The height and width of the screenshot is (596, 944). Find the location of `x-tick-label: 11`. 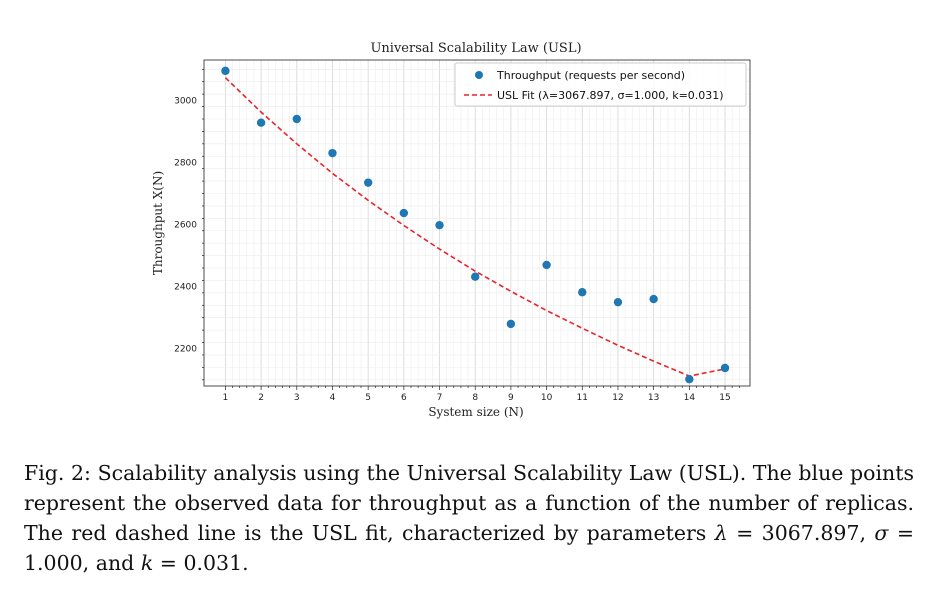

x-tick-label: 11 is located at coordinates (582, 398).